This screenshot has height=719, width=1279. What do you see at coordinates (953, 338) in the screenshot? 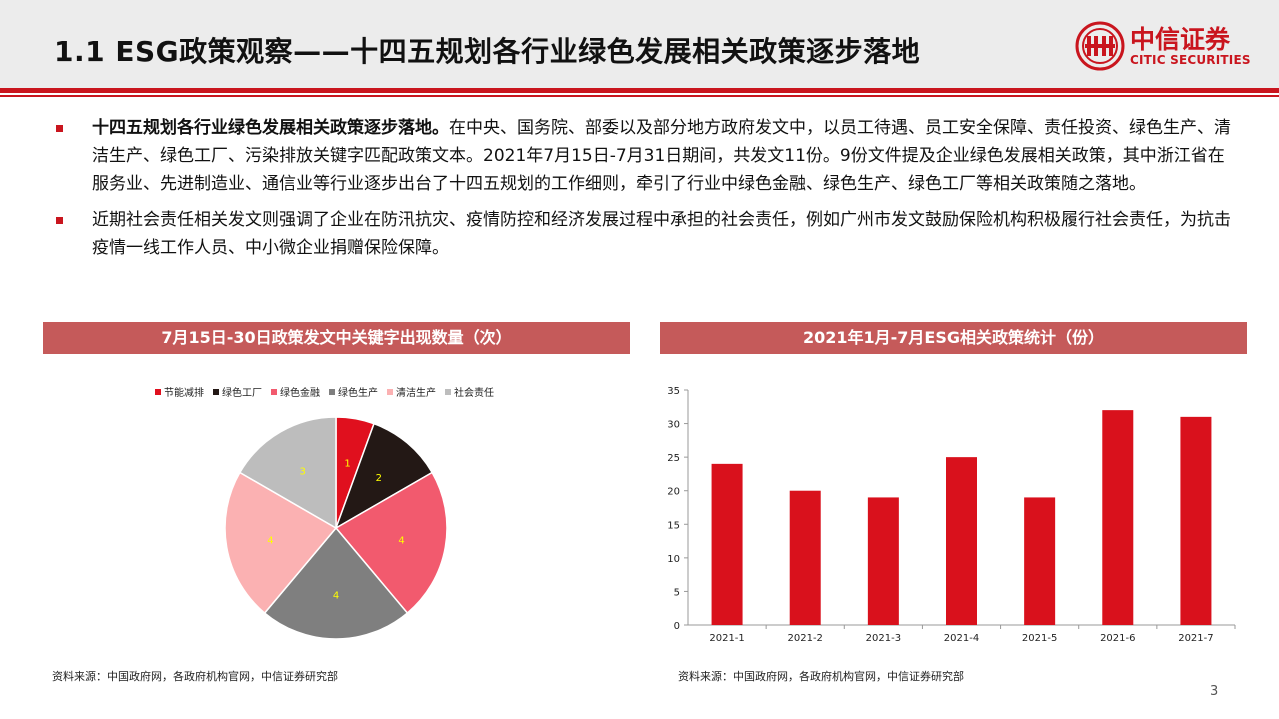
I see `bar-chart-title: 2021年1月-7月ESG相关政策统计（份）` at bounding box center [953, 338].